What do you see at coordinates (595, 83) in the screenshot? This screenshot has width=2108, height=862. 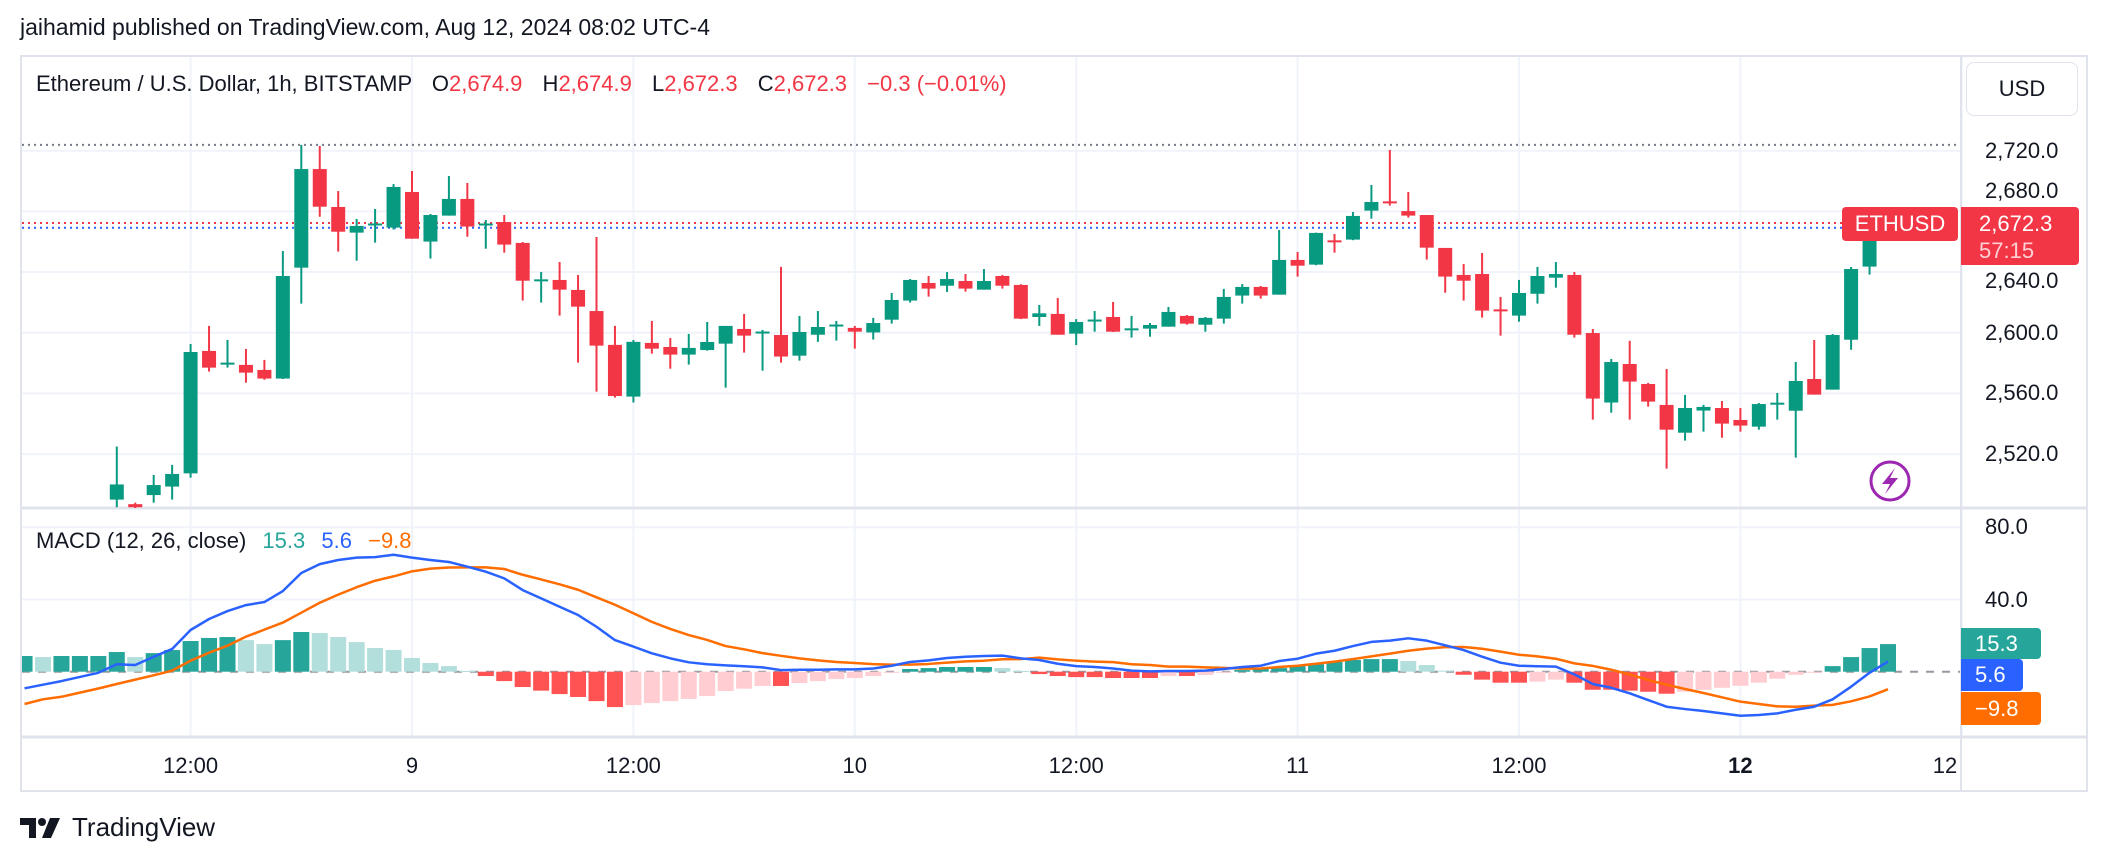 I see `high-value: 2,674.9` at bounding box center [595, 83].